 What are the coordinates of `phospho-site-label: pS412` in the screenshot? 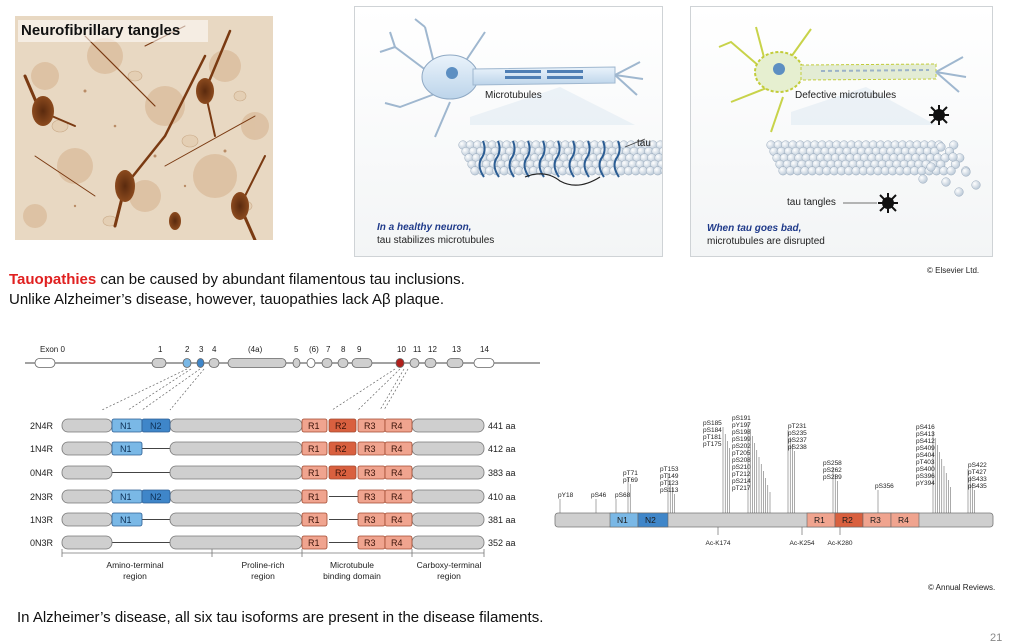 It's located at (925, 441).